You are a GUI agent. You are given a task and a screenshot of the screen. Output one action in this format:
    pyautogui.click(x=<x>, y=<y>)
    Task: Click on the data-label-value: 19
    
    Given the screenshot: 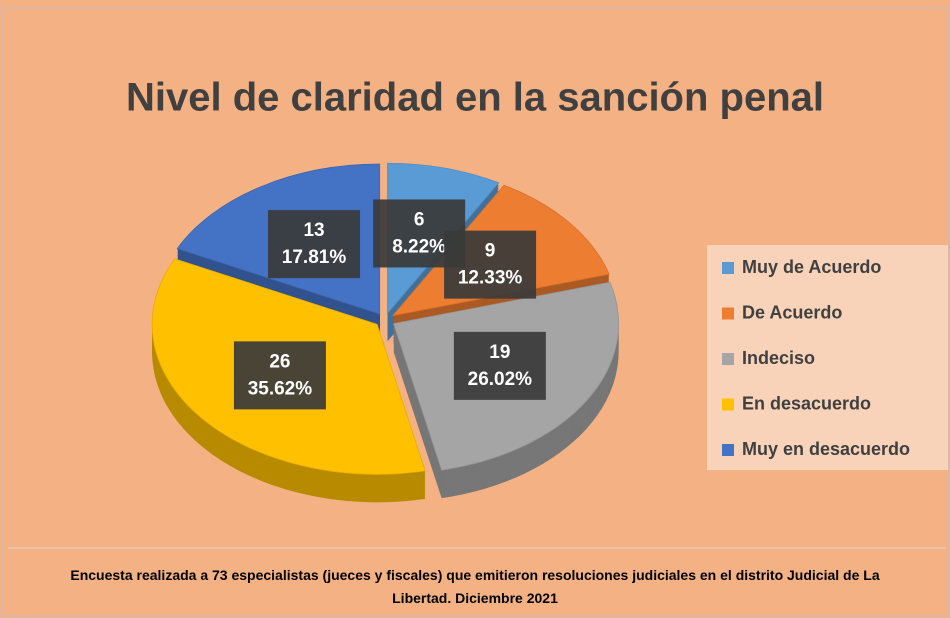 What is the action you would take?
    pyautogui.click(x=499, y=352)
    